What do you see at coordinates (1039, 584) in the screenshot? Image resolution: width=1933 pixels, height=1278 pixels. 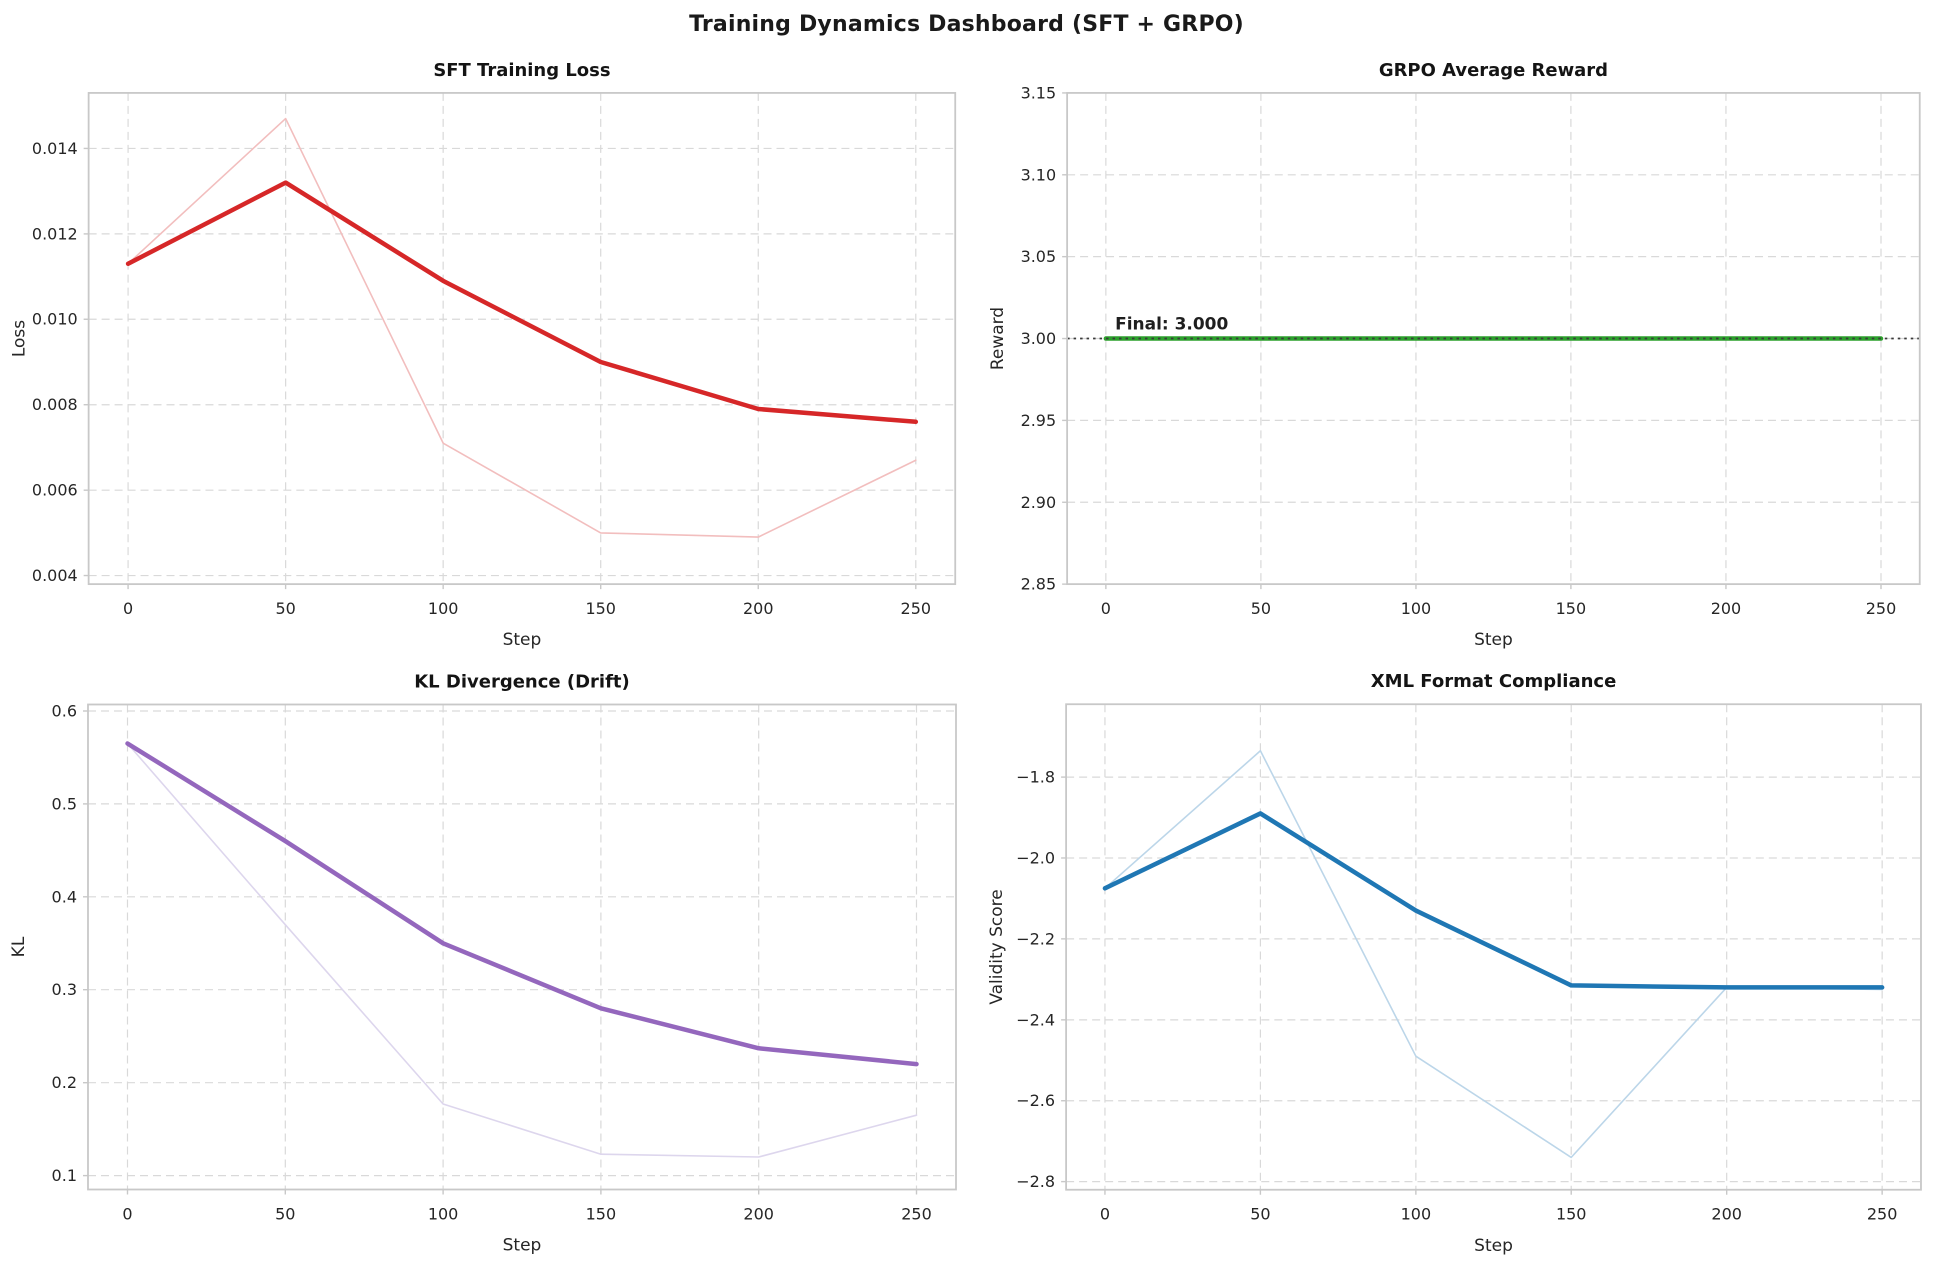 I see `y-tick-label: 2.85` at bounding box center [1039, 584].